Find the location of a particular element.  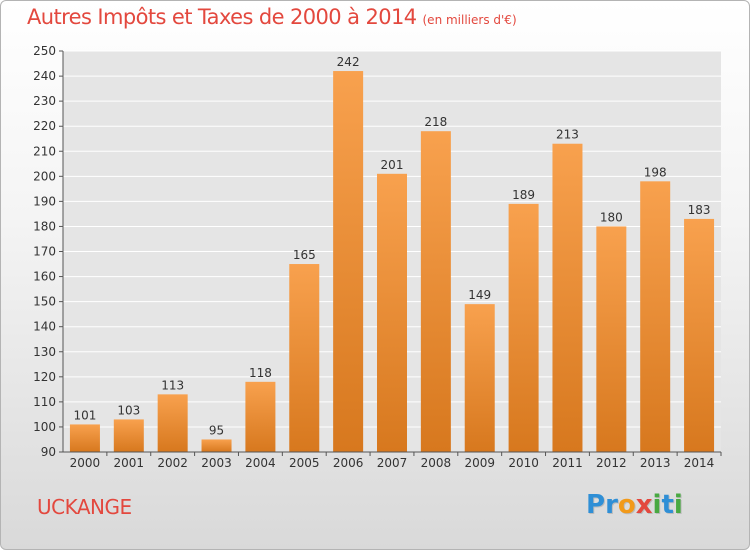

value-label-2003: 95 is located at coordinates (216, 430).